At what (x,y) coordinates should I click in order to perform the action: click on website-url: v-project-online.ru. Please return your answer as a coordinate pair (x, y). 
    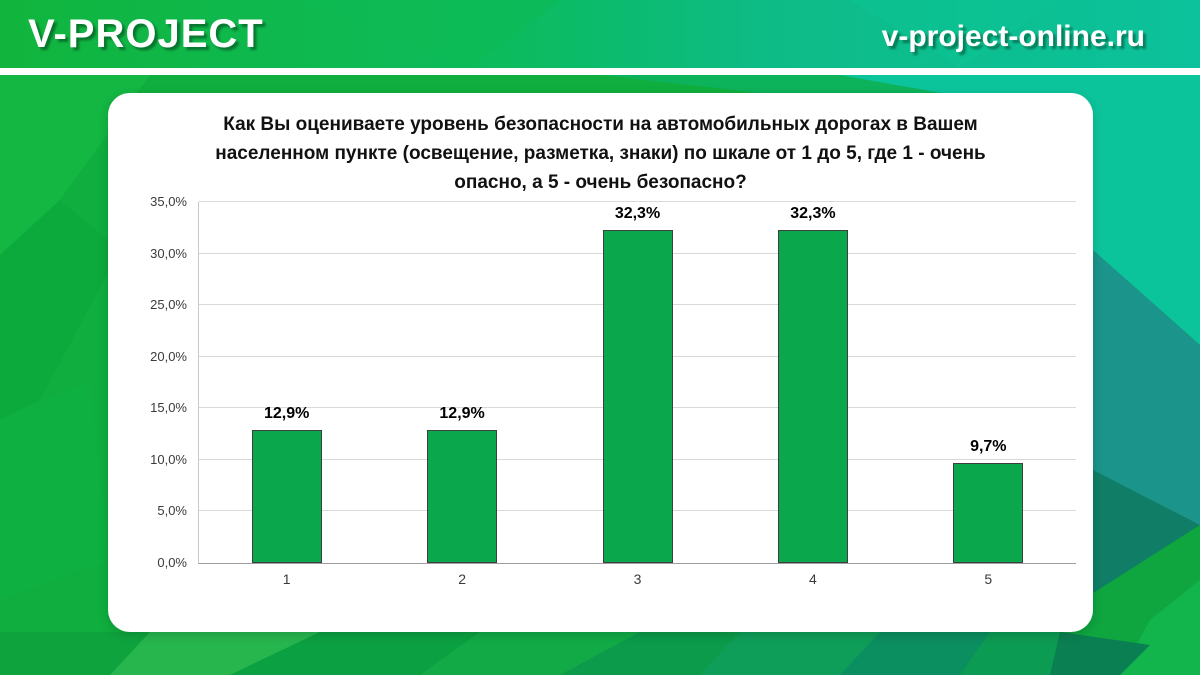
    Looking at the image, I should click on (1013, 36).